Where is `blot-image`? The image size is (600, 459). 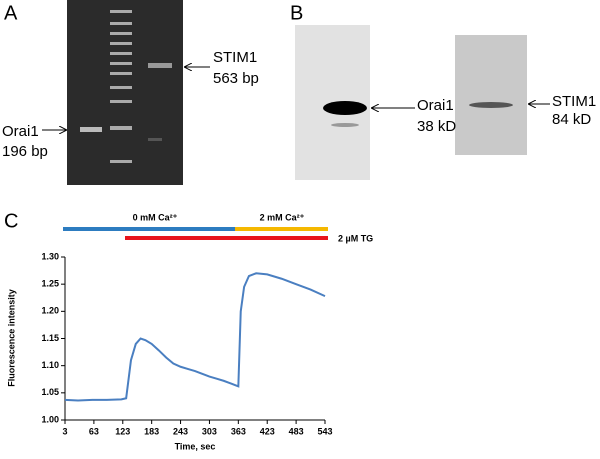 blot-image is located at coordinates (411, 102).